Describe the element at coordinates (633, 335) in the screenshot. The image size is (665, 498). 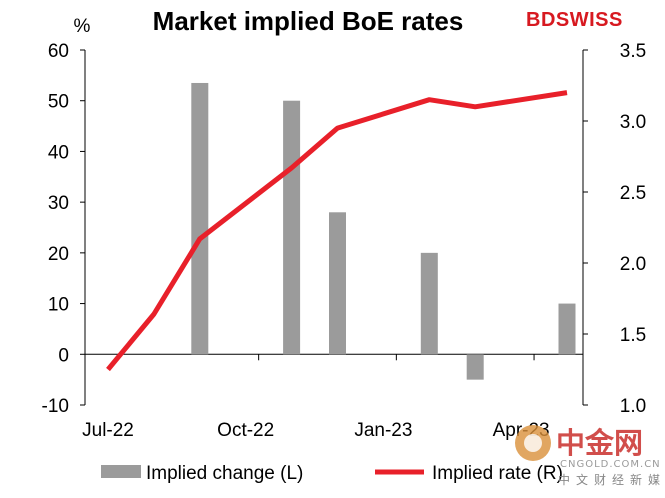
I see `right-axis-tick-label: 1.5` at that location.